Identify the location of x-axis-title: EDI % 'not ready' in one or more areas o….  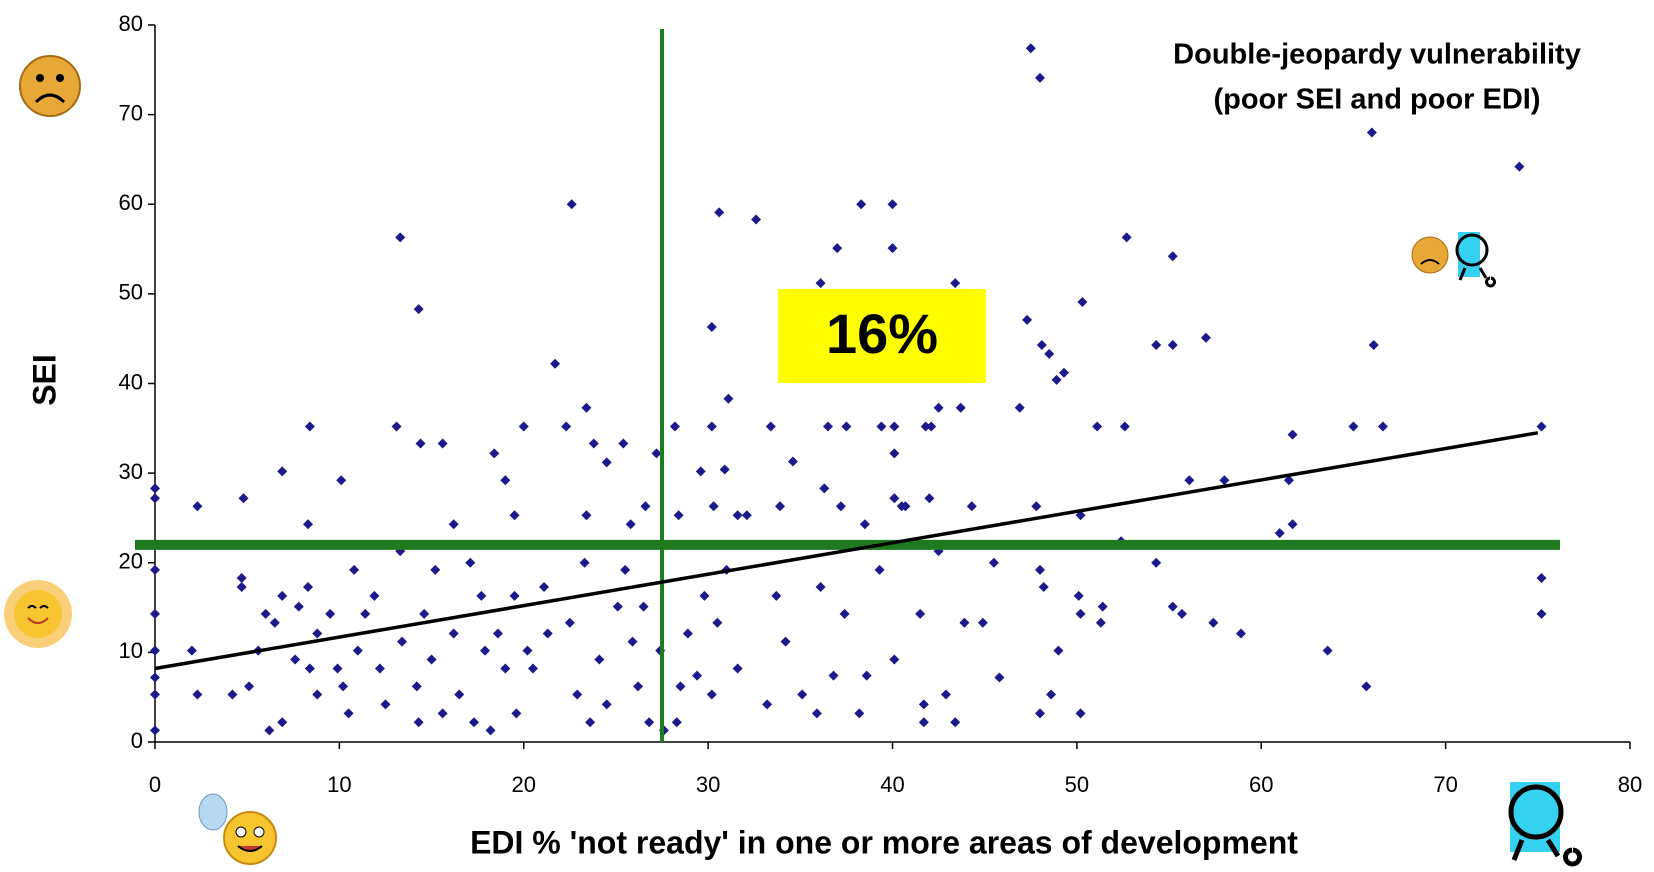
(884, 842).